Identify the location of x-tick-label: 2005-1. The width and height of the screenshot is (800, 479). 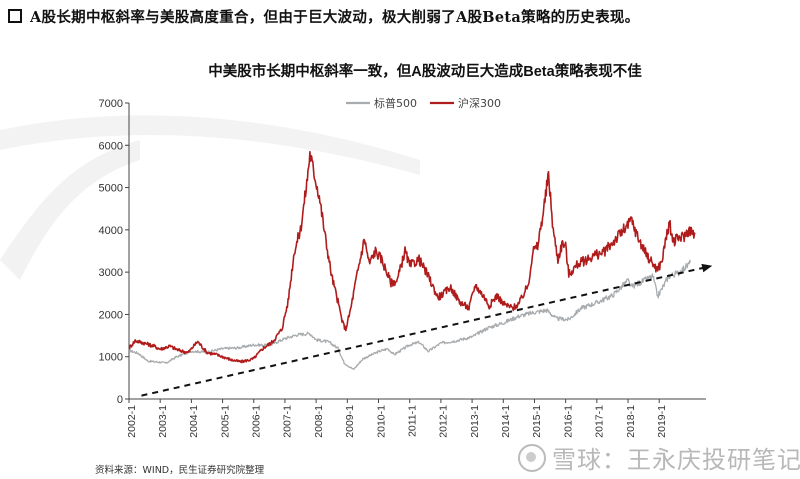
(225, 421).